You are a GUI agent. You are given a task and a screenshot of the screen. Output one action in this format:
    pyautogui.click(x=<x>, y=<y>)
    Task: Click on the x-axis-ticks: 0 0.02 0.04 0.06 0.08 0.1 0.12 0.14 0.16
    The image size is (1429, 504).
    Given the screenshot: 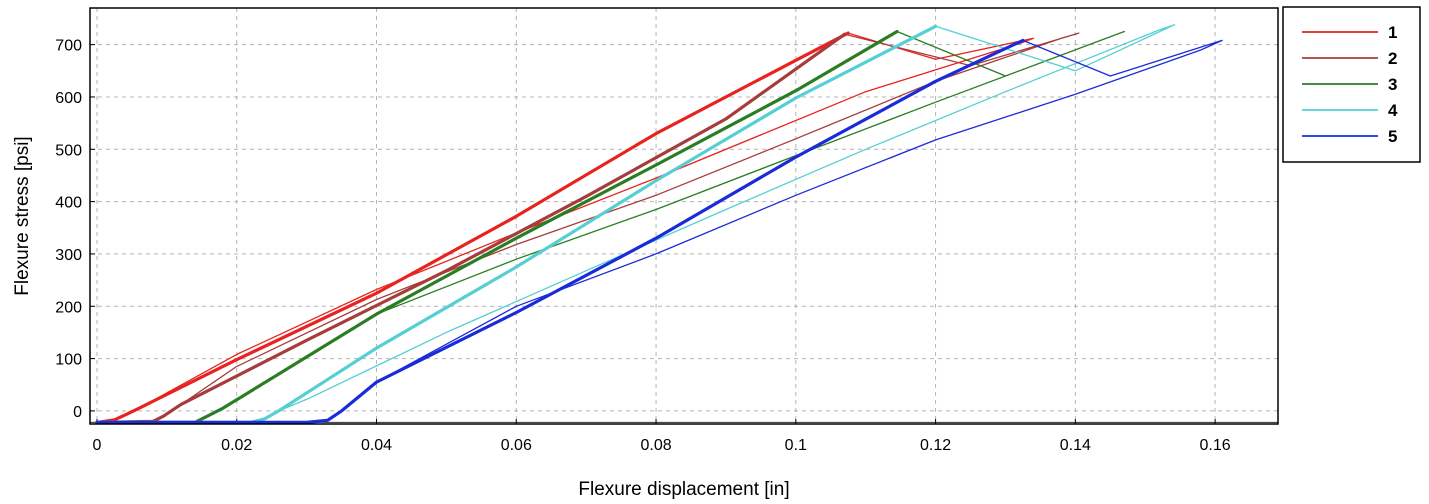 What is the action you would take?
    pyautogui.click(x=662, y=436)
    